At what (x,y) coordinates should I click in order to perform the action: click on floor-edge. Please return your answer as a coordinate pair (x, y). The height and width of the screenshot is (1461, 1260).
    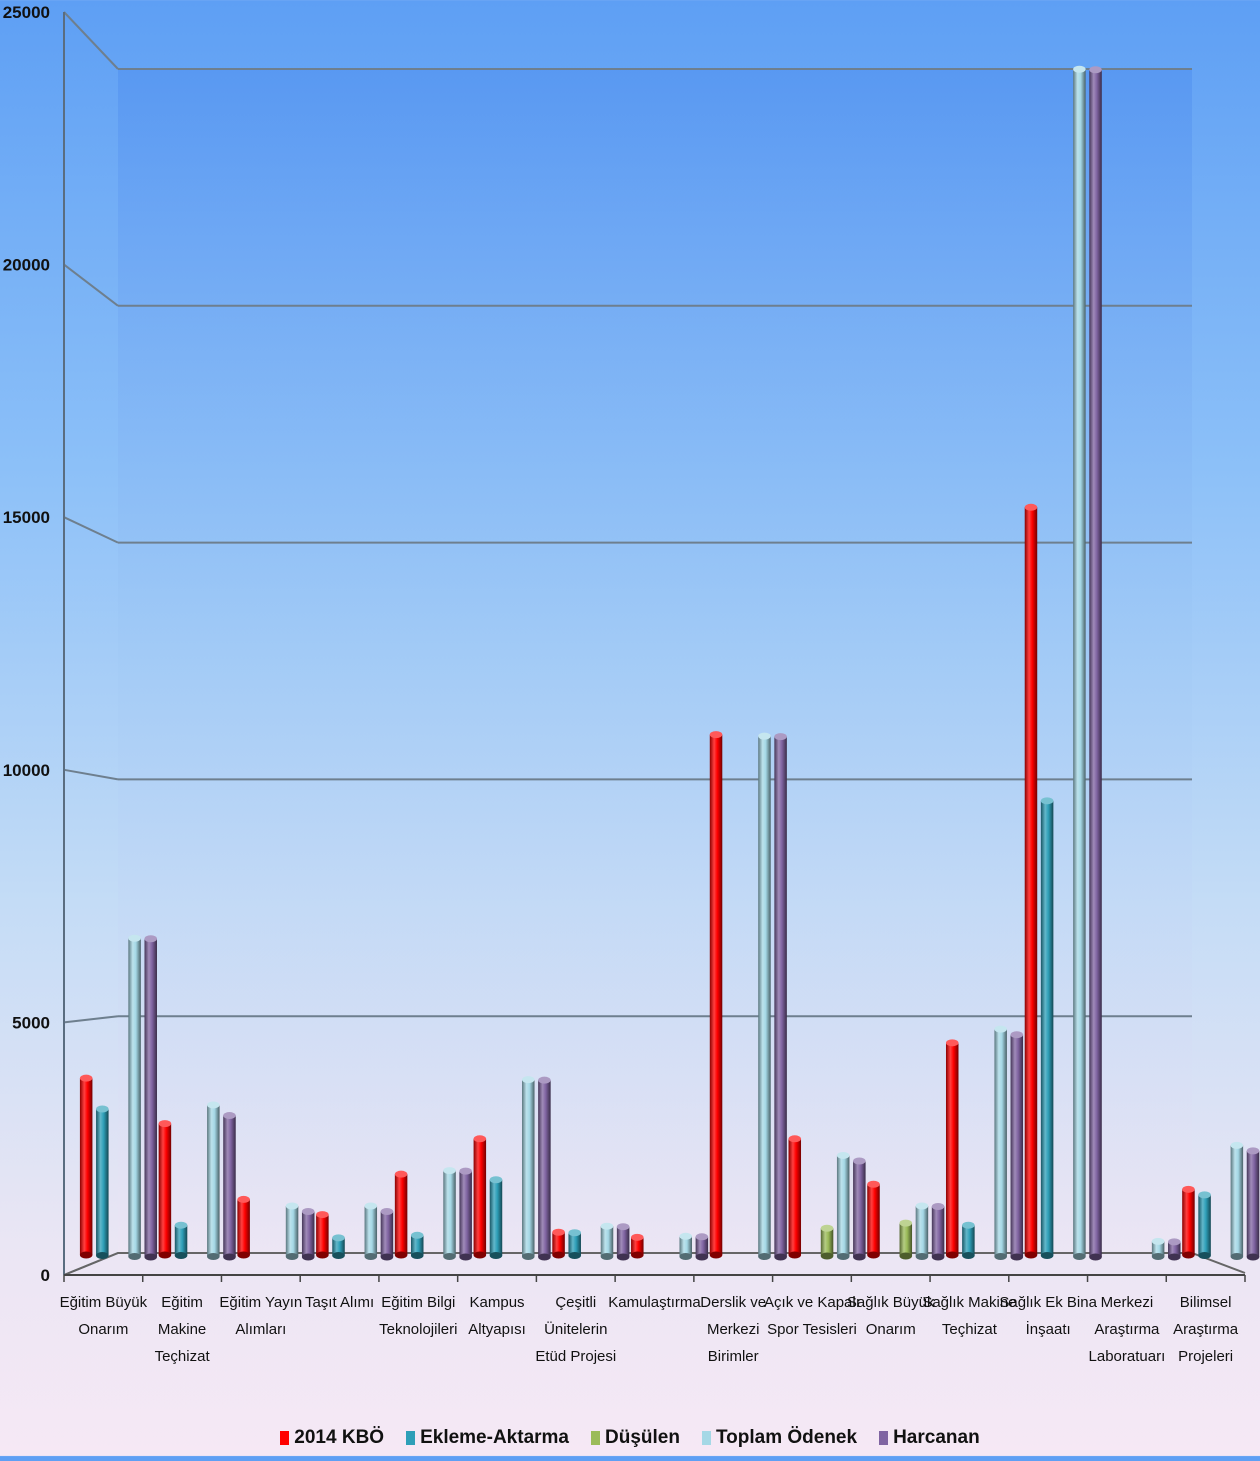
    Looking at the image, I should click on (654, 1264).